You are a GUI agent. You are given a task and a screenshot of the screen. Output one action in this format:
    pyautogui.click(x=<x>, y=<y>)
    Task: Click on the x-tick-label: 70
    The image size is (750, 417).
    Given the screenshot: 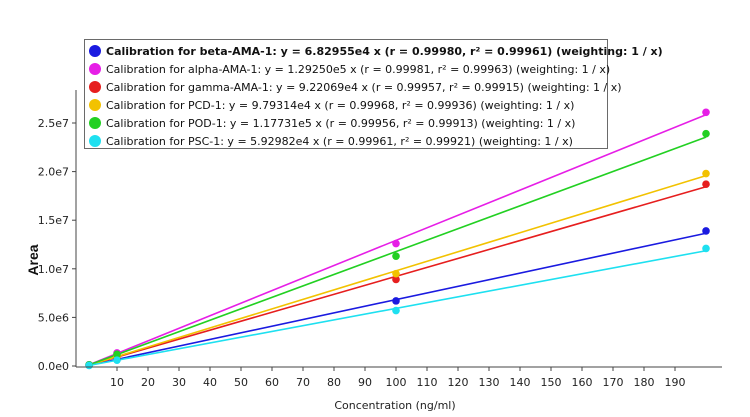 What is the action you would take?
    pyautogui.click(x=303, y=382)
    